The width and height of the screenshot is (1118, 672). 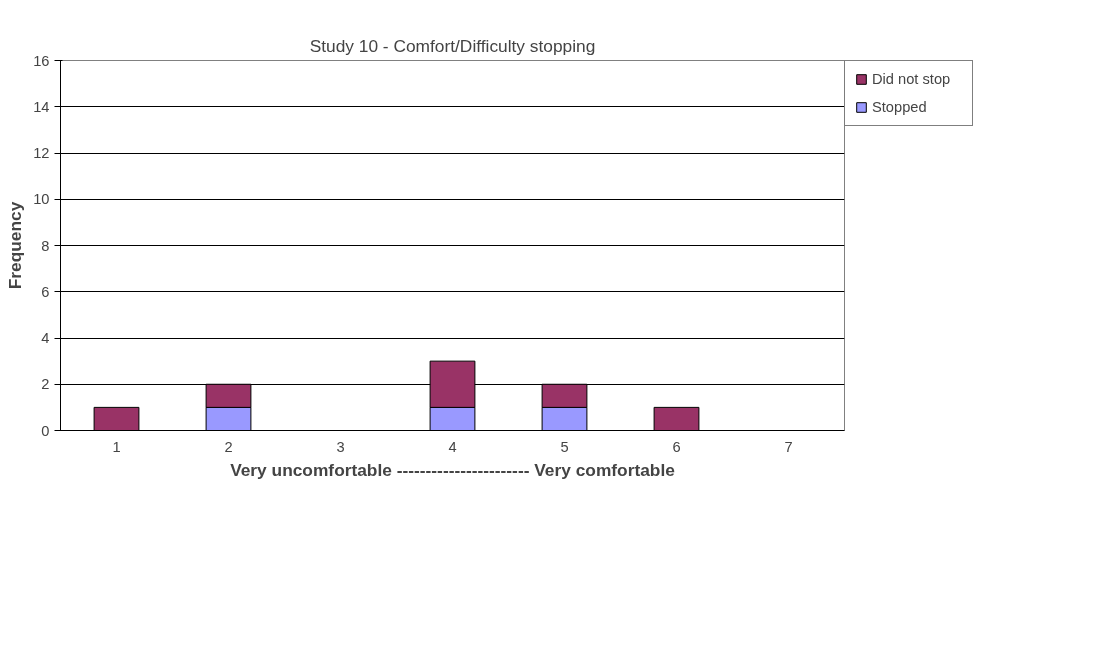 I want to click on legend-label: Did not stop, so click(x=912, y=79).